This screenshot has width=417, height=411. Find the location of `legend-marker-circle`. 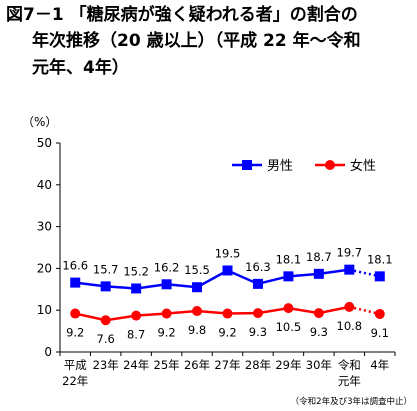

legend-marker-circle is located at coordinates (330, 165).